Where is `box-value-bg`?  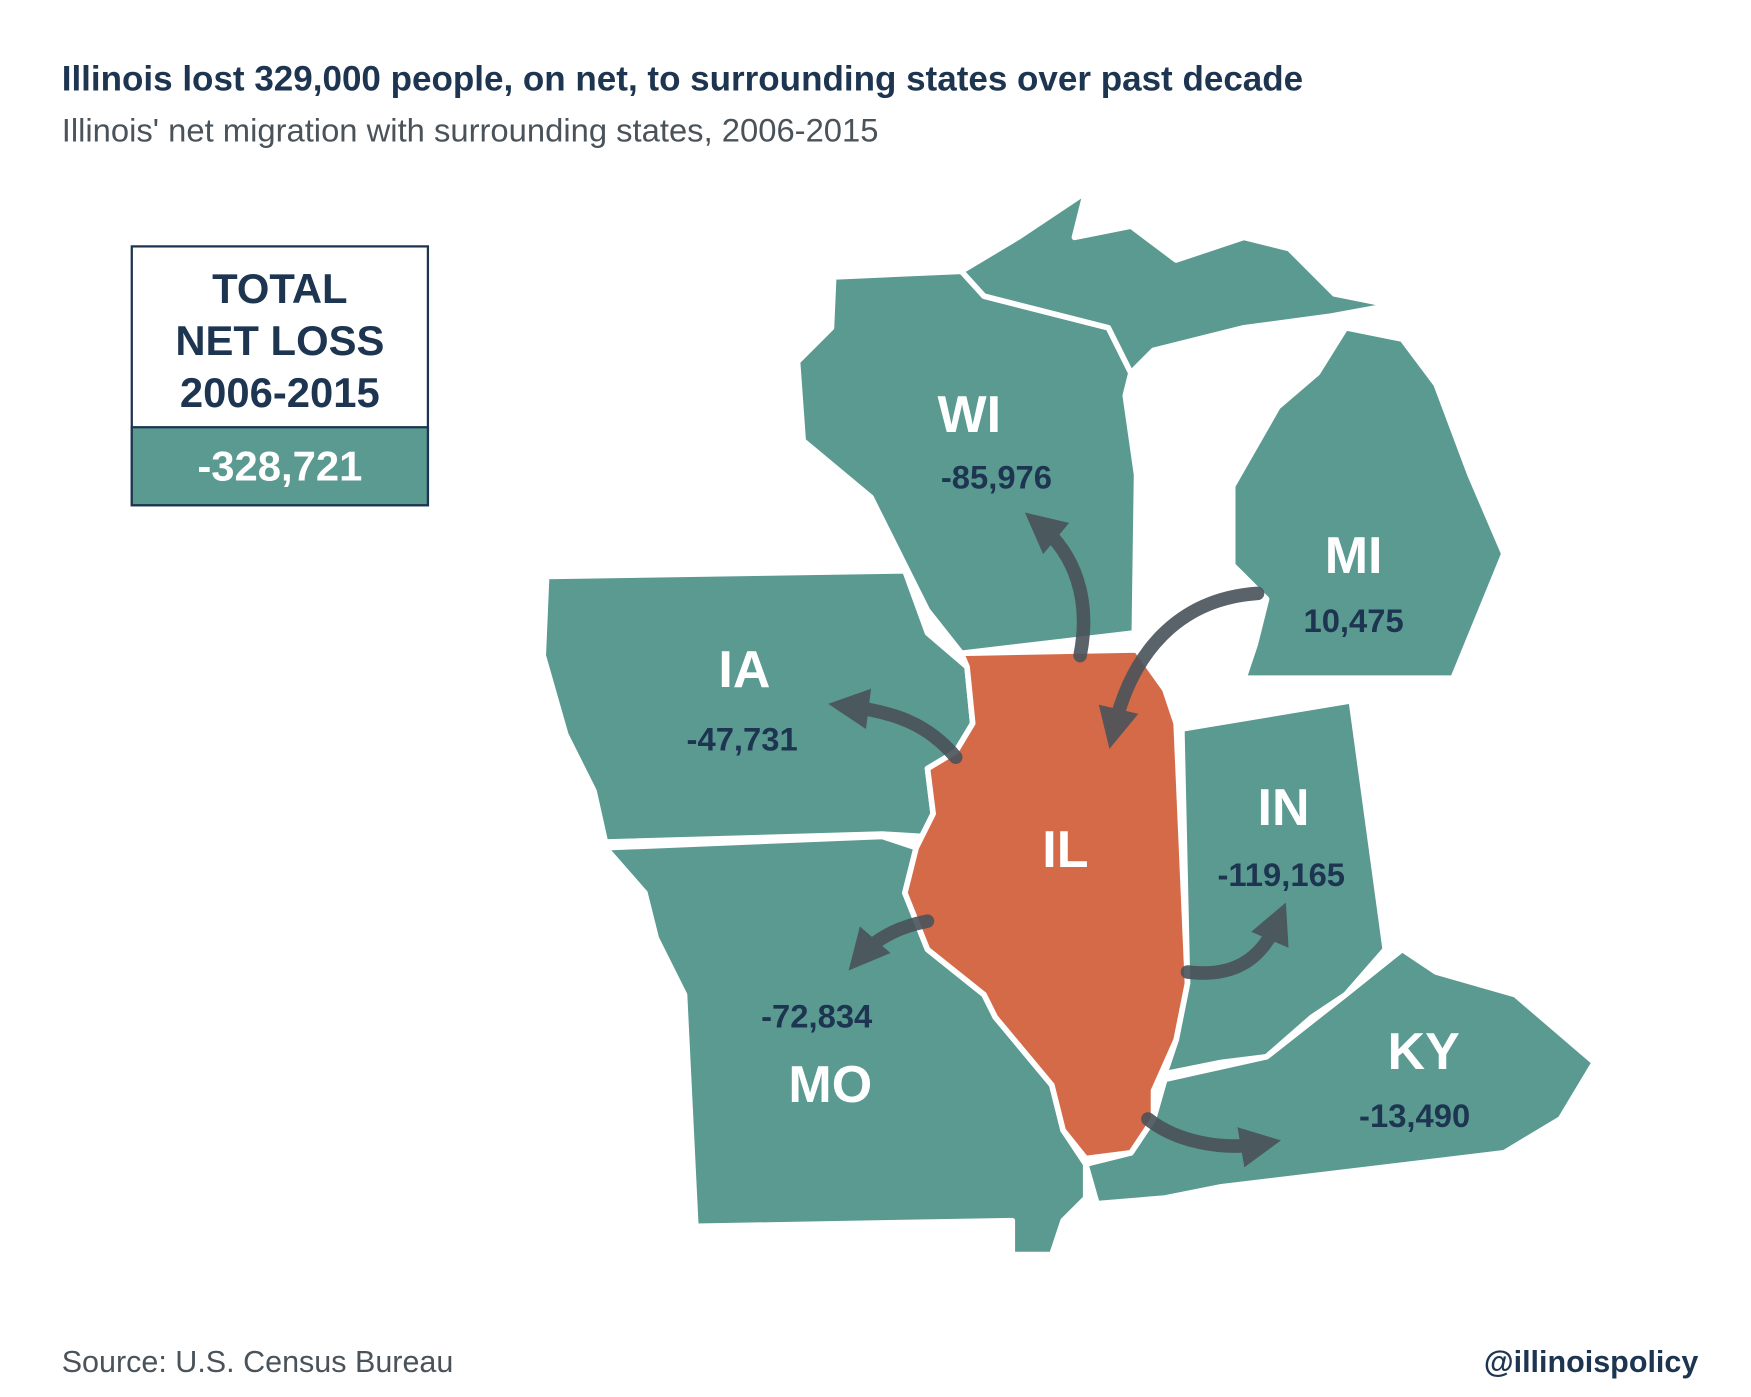 box-value-bg is located at coordinates (280, 466).